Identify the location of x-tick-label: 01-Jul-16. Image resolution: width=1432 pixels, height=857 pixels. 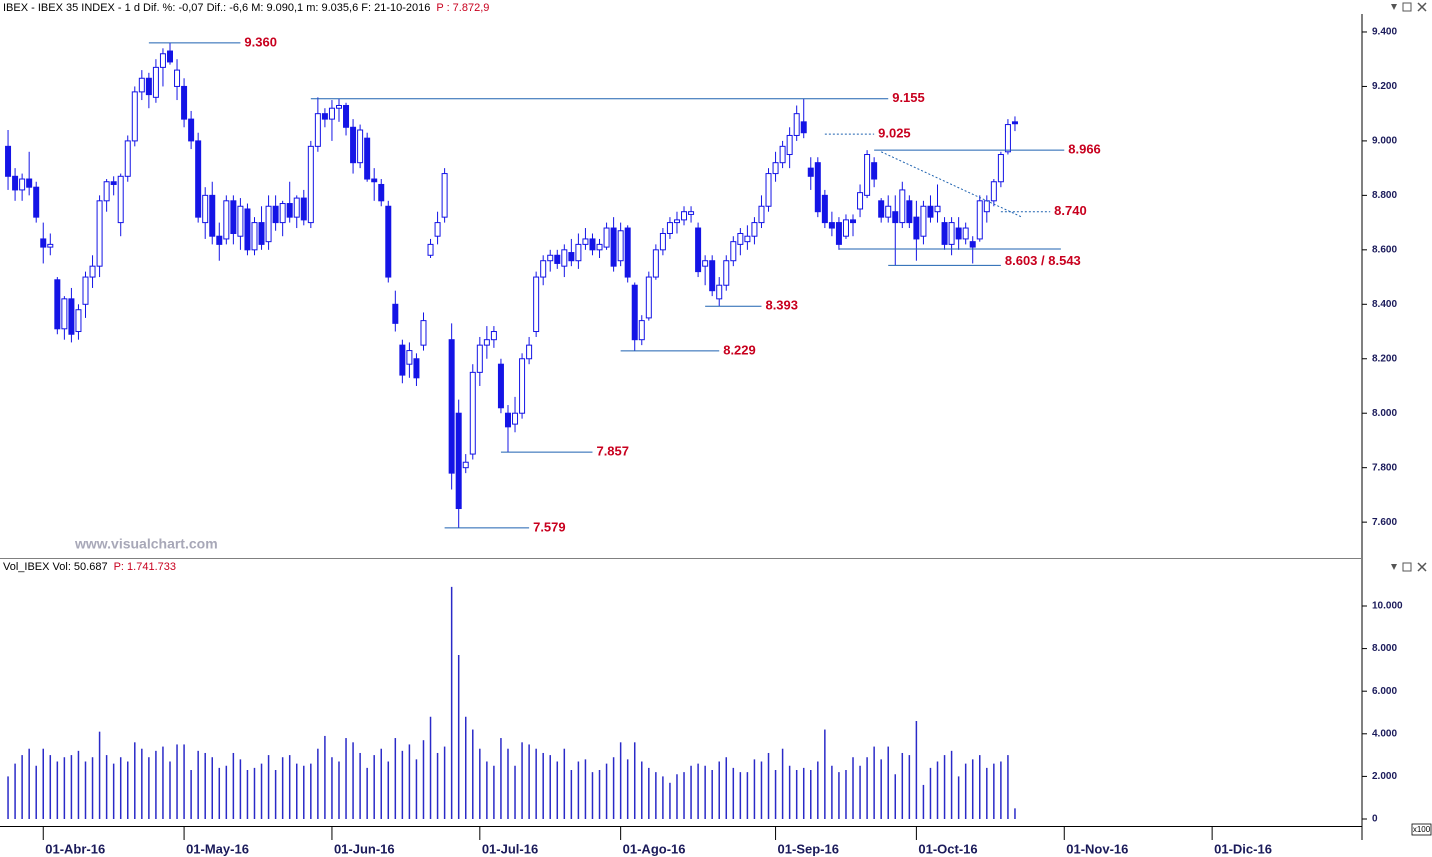
(510, 848).